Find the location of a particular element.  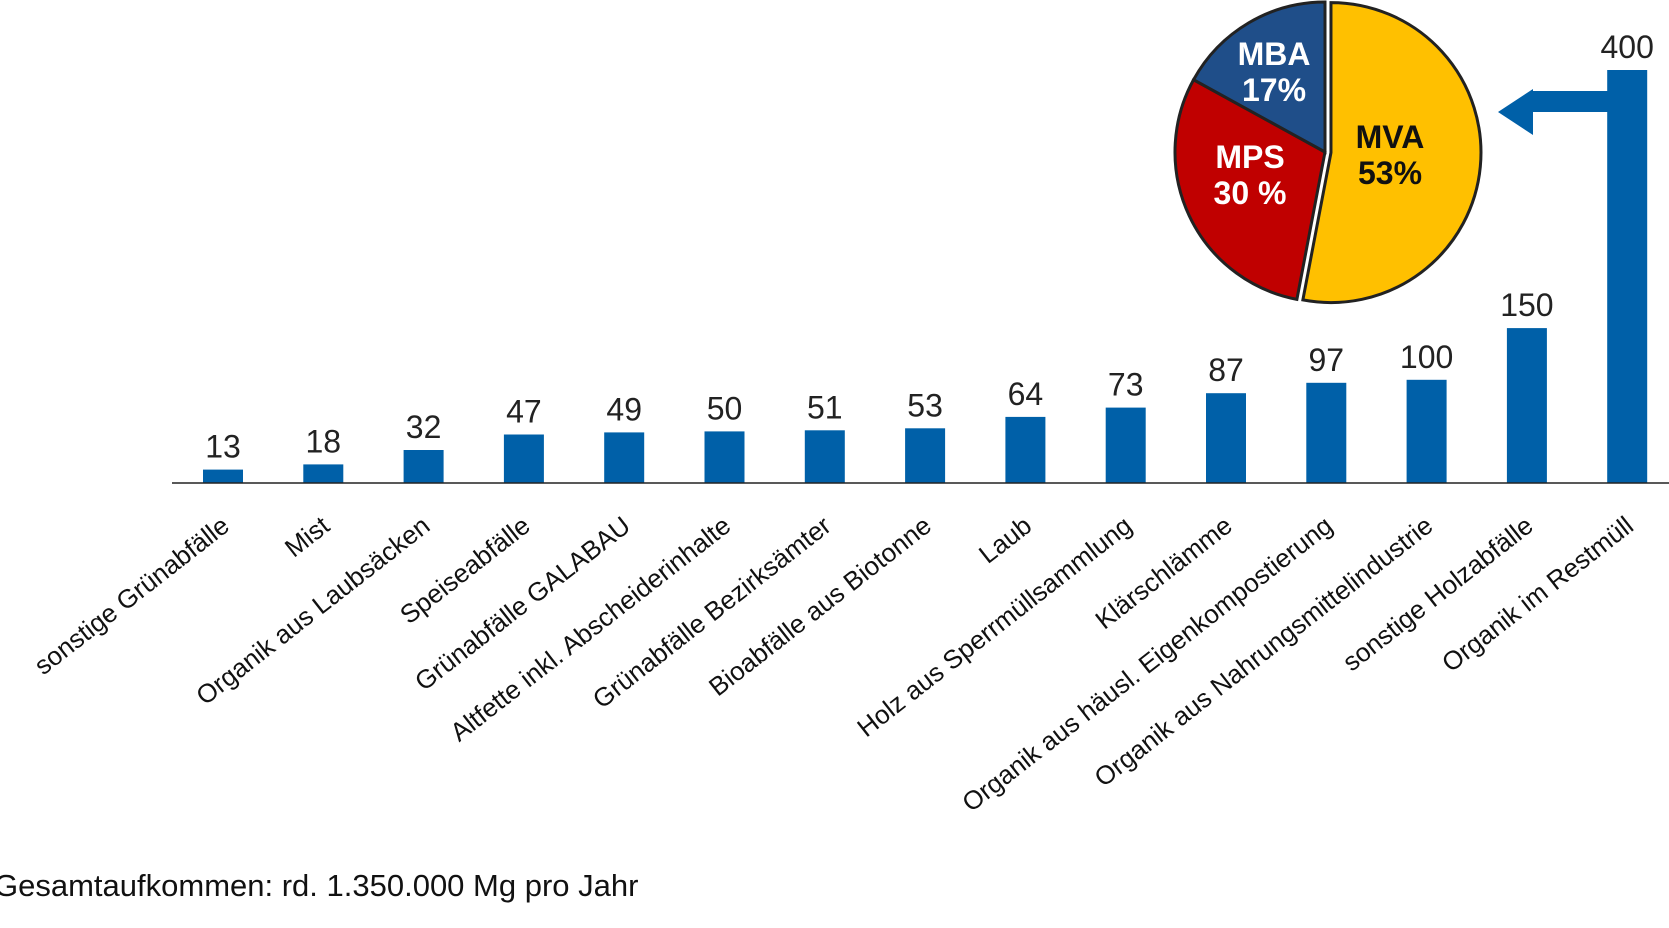

value-label-12: 100 is located at coordinates (1426, 357).